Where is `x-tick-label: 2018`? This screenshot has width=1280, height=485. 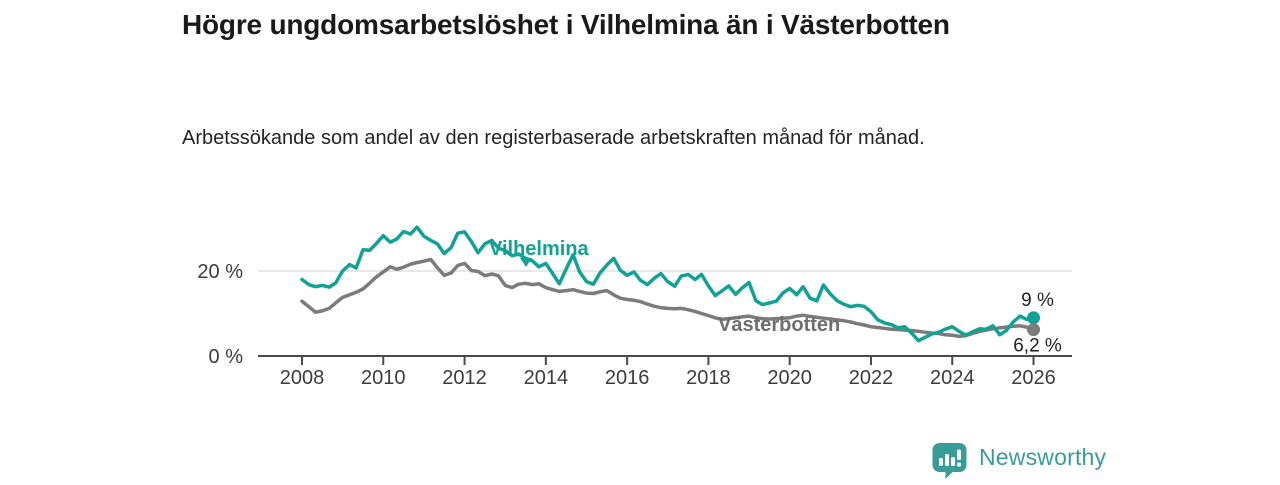 x-tick-label: 2018 is located at coordinates (708, 378).